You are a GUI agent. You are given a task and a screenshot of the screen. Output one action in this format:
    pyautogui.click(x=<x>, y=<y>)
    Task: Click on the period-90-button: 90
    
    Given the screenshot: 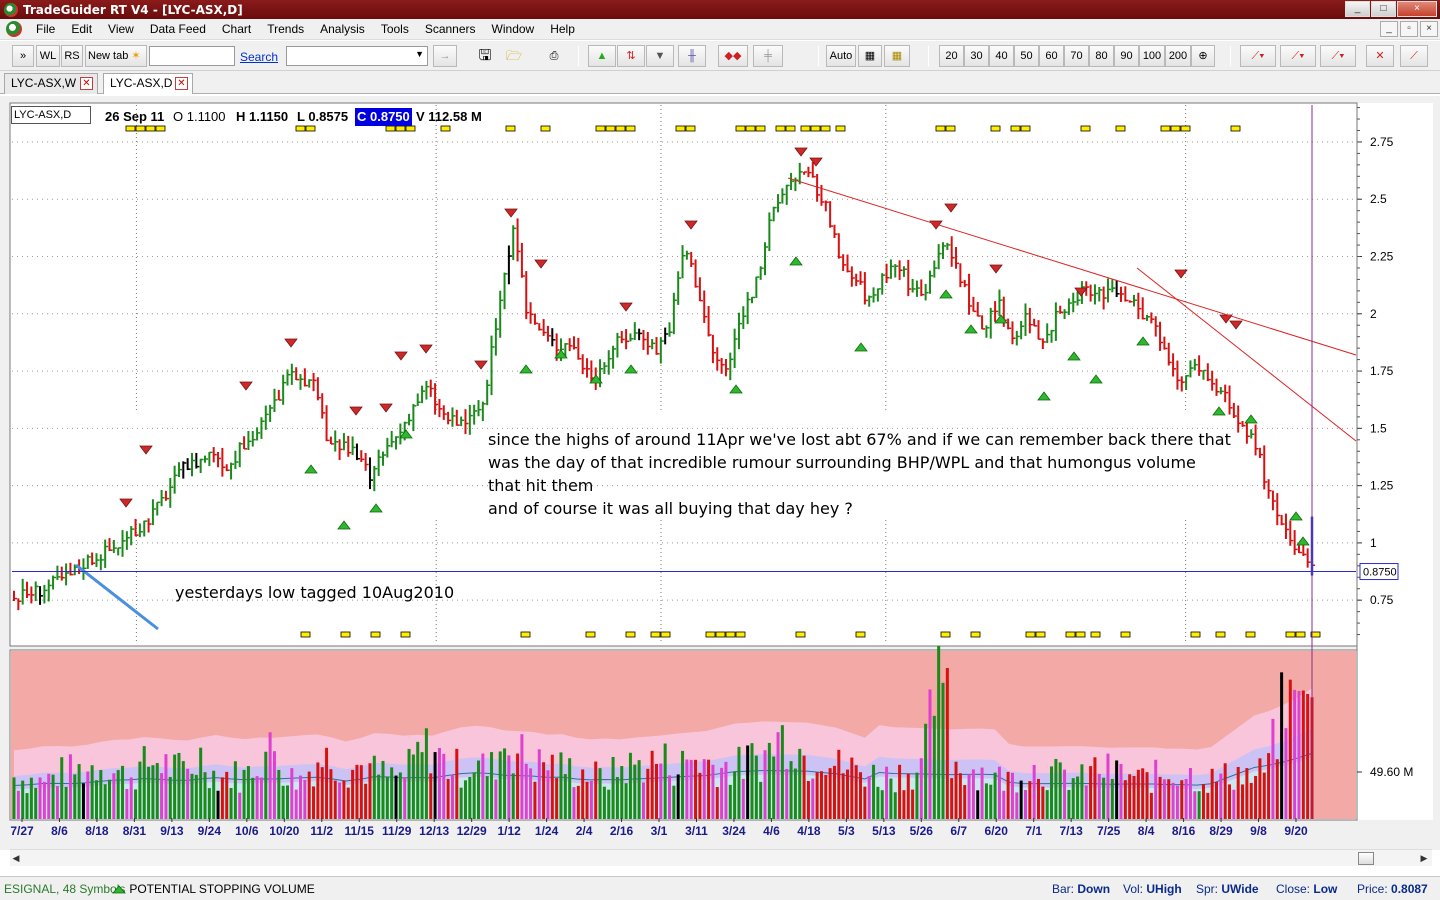 What is the action you would take?
    pyautogui.click(x=1126, y=56)
    